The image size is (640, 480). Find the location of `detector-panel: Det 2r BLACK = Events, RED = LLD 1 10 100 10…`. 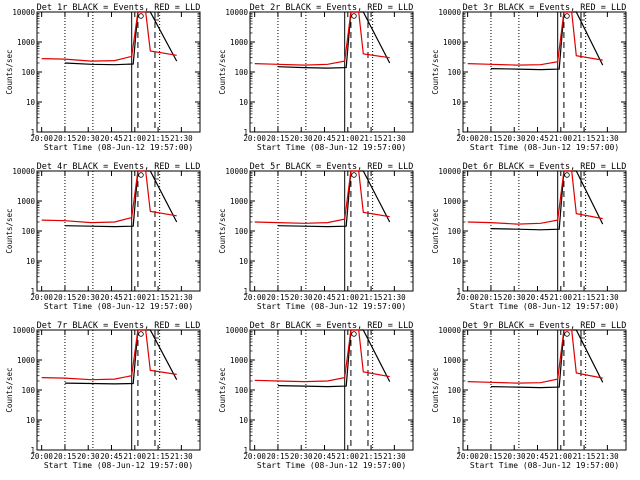

detector-panel: Det 2r BLACK = Events, RED = LLD 1 10 100 10… is located at coordinates (316, 77).